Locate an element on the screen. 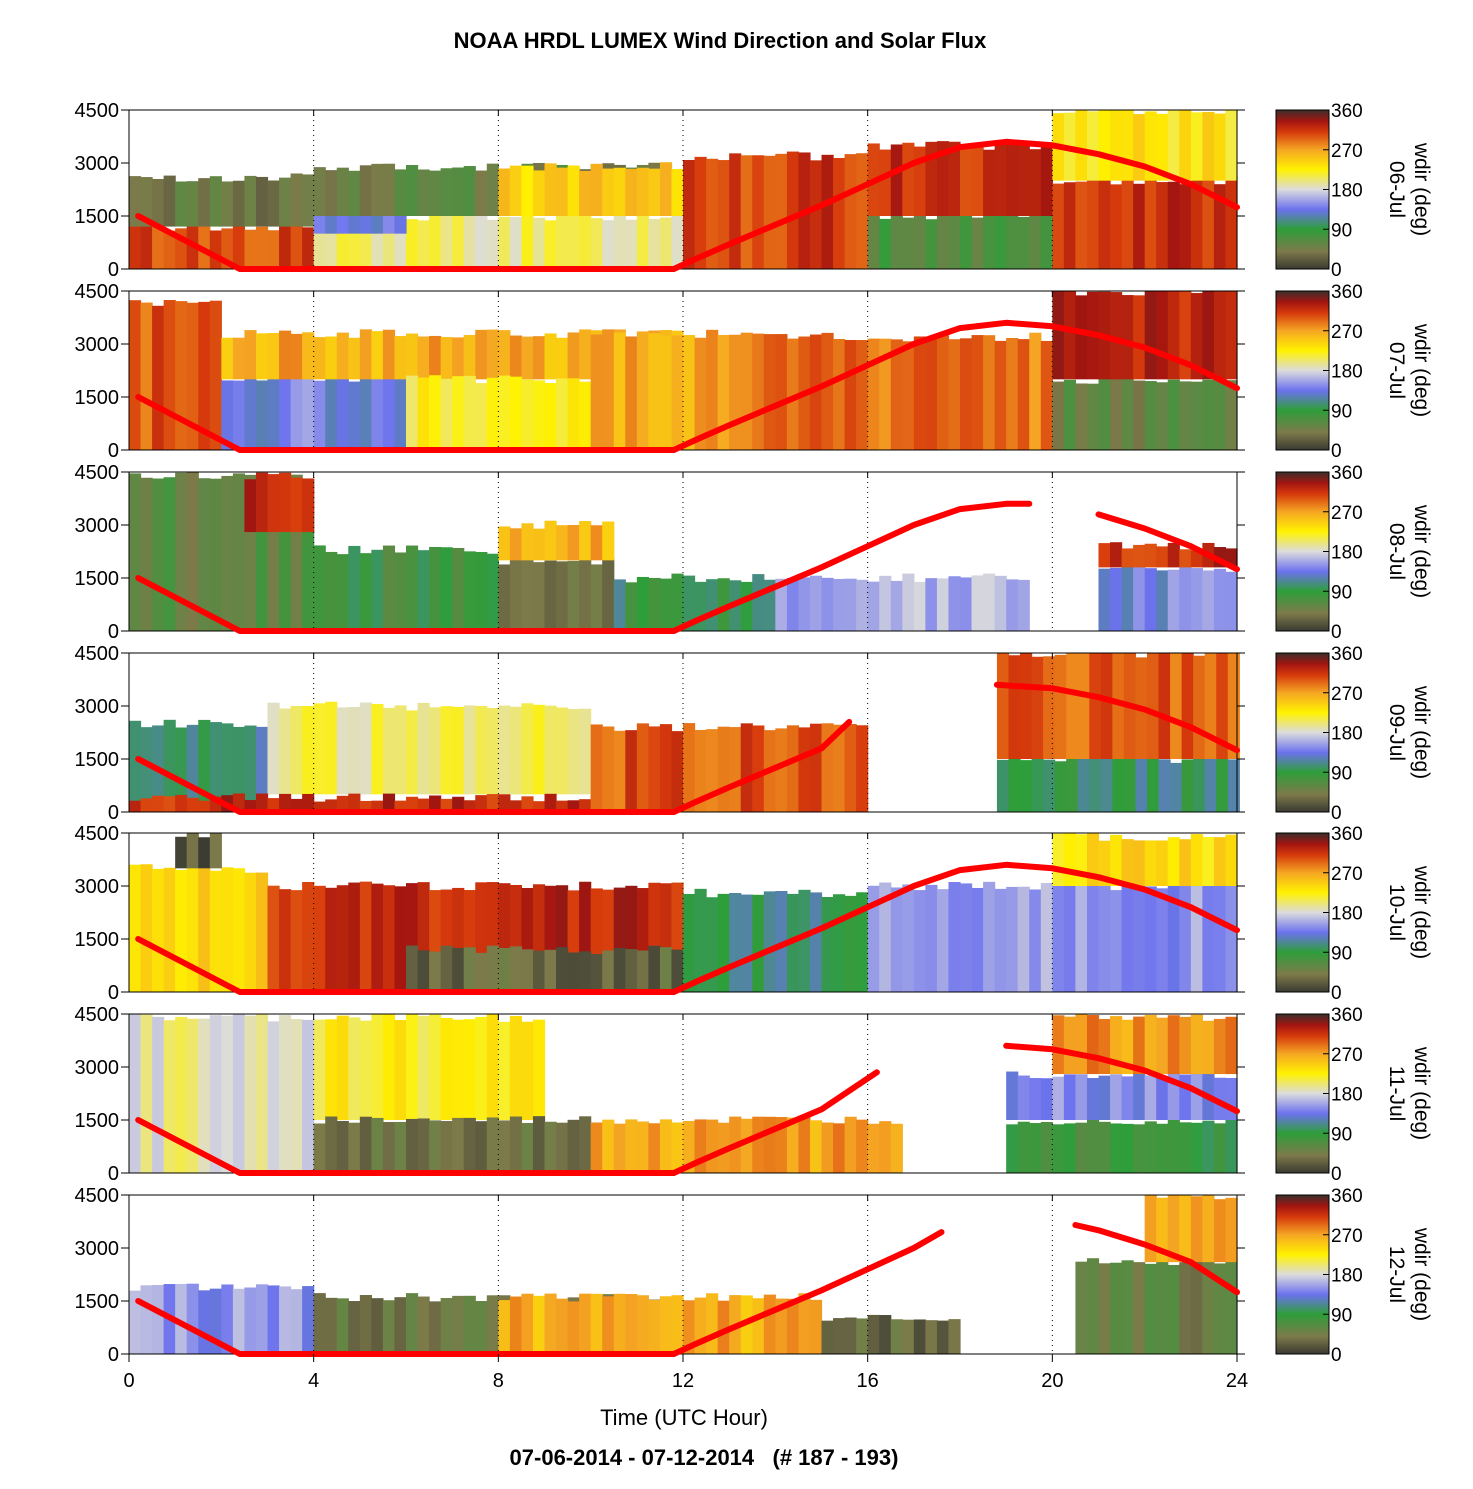  y-tick-label: 3000 is located at coordinates (97, 887).